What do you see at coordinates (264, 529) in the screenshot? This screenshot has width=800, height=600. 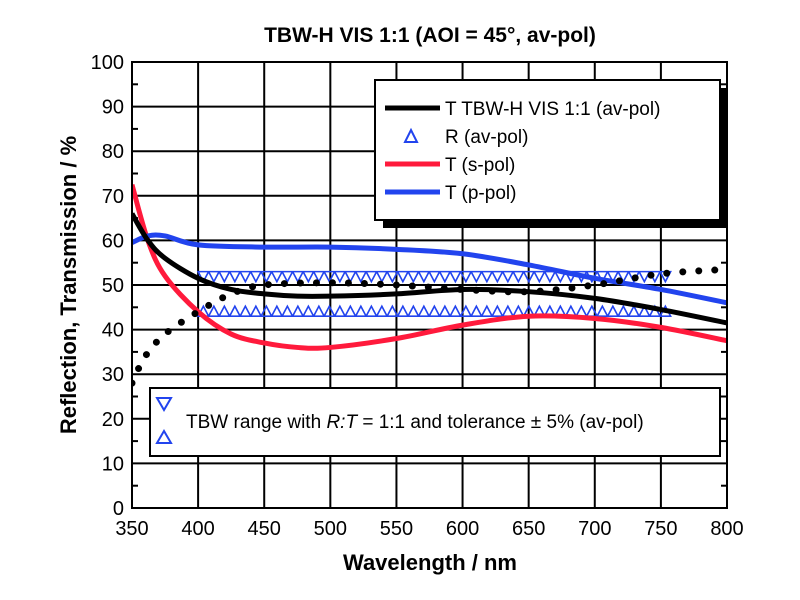 I see `x-tick-label: 450` at bounding box center [264, 529].